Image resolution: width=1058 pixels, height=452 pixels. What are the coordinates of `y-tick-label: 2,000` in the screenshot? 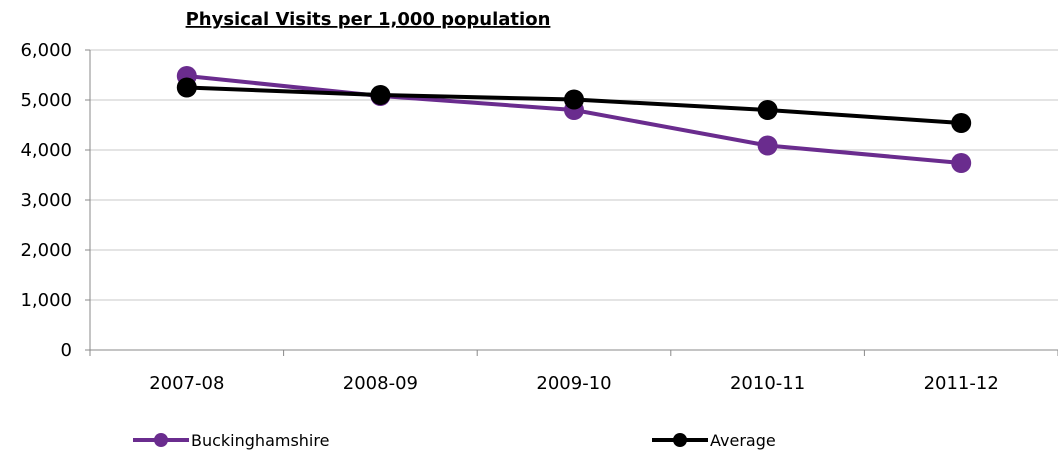 It's located at (46, 250).